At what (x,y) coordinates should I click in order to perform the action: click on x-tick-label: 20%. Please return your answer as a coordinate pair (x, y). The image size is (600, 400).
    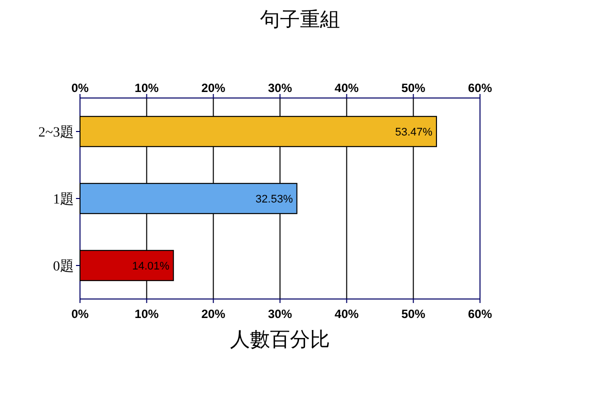
    Looking at the image, I should click on (213, 88).